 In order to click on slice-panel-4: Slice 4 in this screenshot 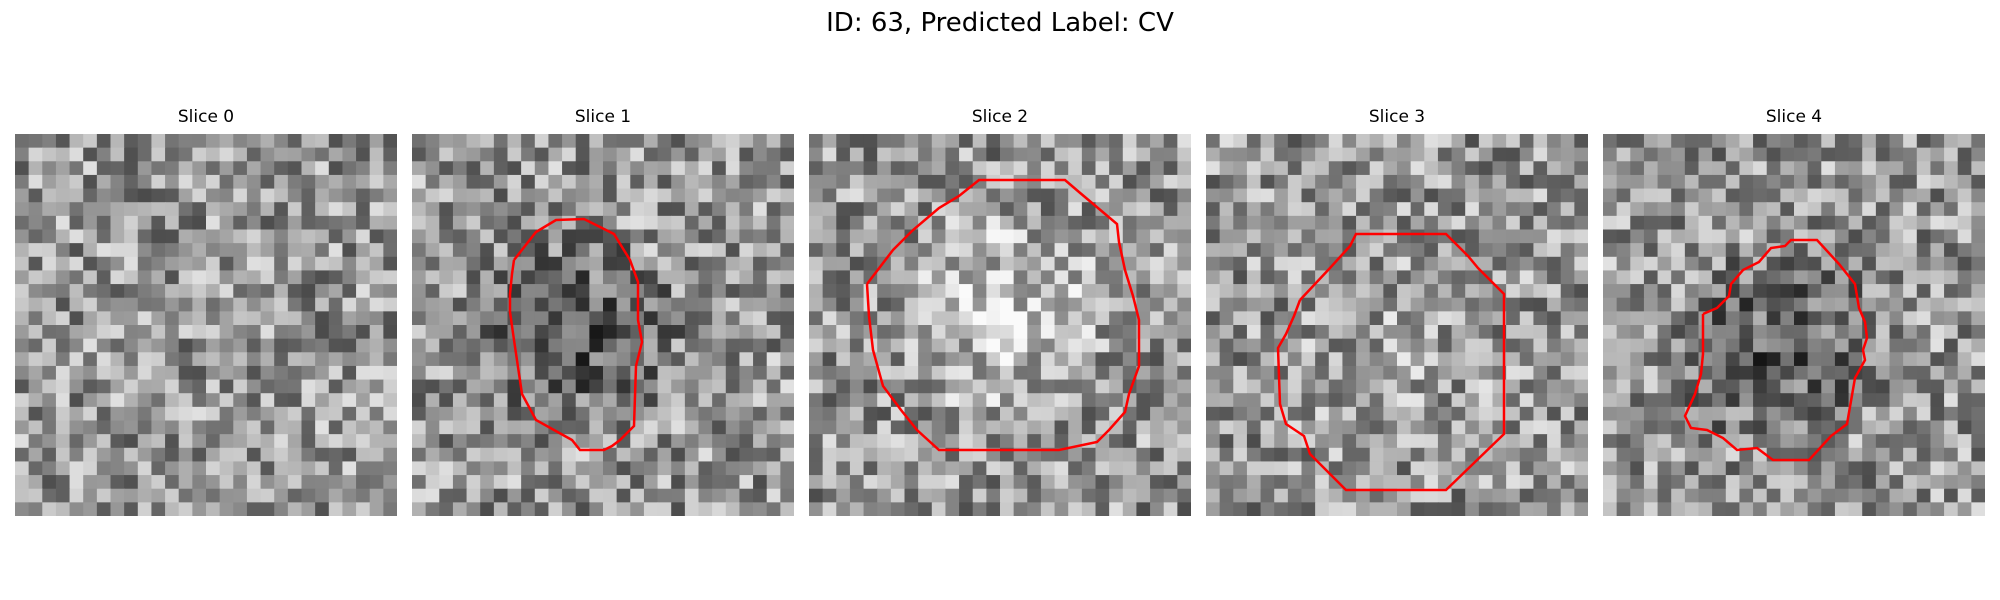, I will do `click(1794, 311)`.